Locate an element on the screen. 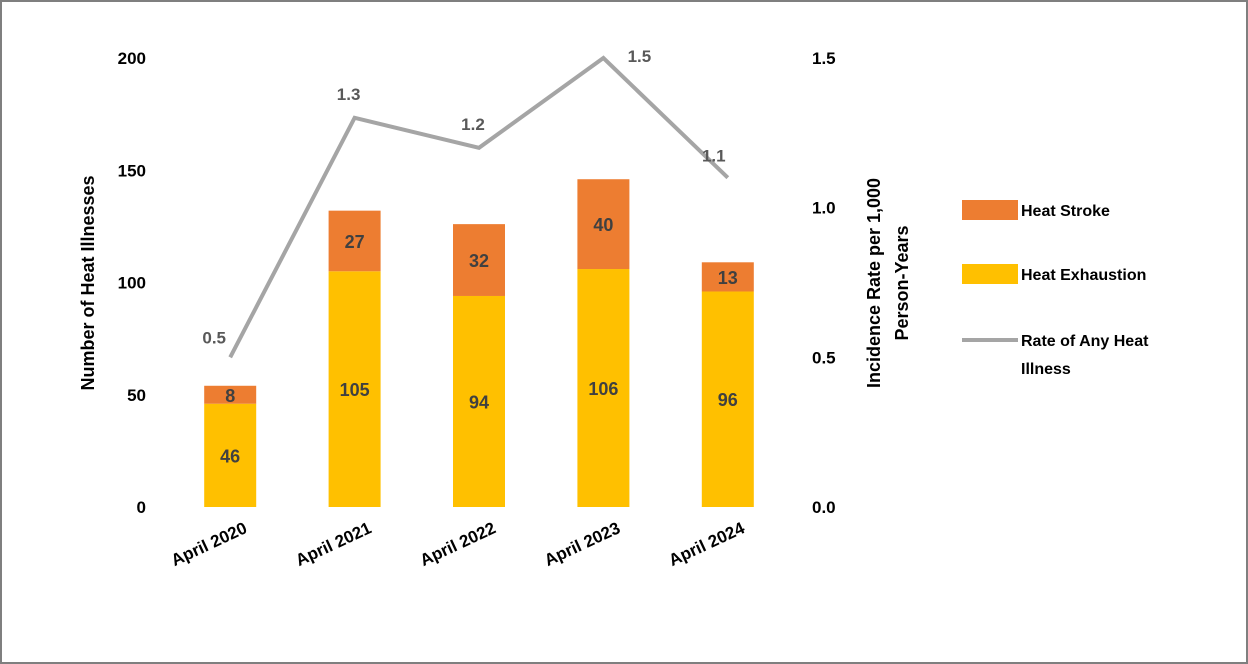 The image size is (1248, 664). left-axis-ticks: 0 50 100 150 200 is located at coordinates (132, 283).